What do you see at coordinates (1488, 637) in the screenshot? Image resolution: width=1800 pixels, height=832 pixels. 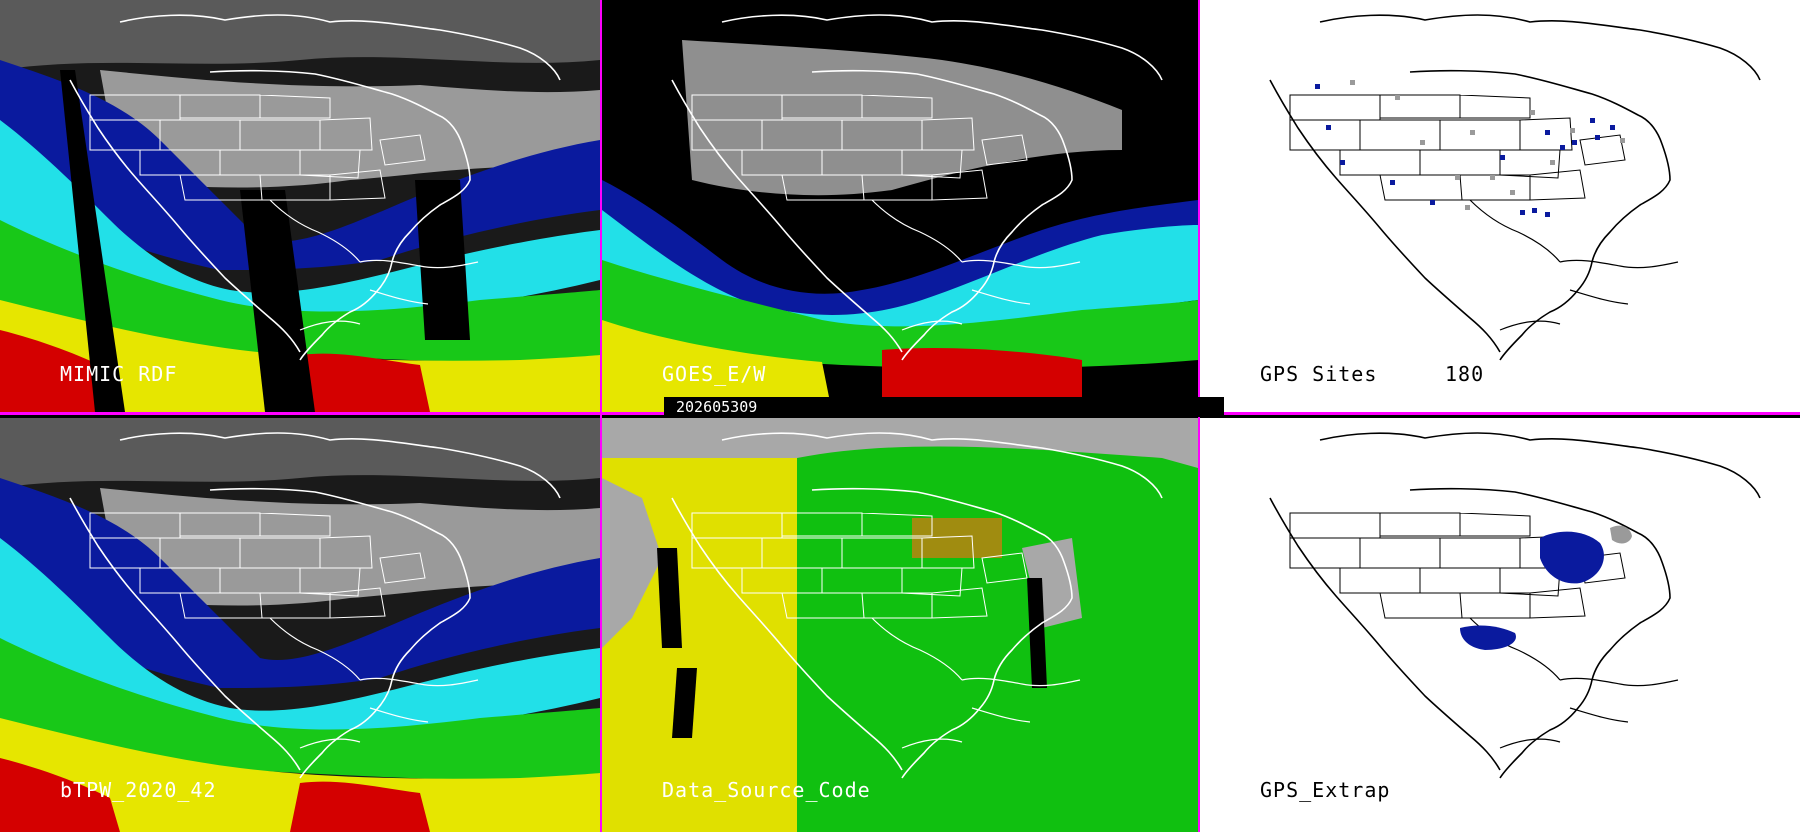 I see `extrap-region-gulf` at bounding box center [1488, 637].